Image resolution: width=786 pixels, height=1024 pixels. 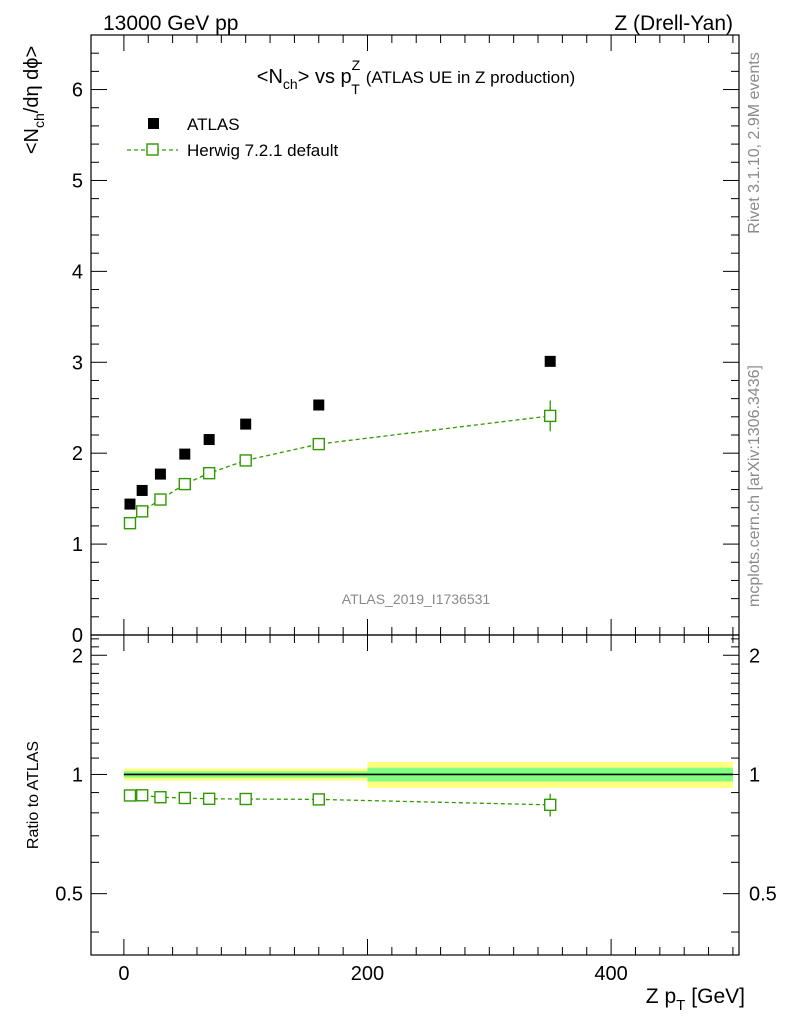 I want to click on ratio-xtick-label: 200, so click(x=367, y=974).